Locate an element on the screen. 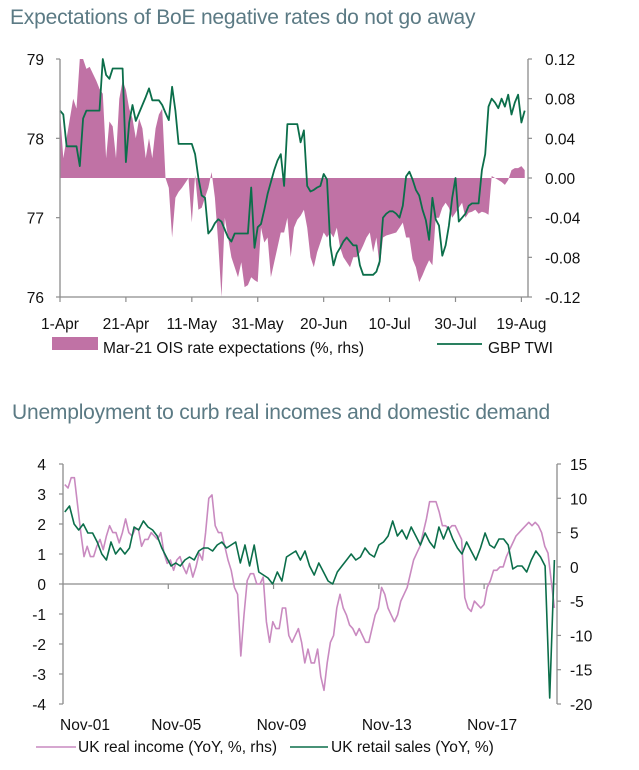 Image resolution: width=639 pixels, height=770 pixels. left-y-tick-label: -4 is located at coordinates (39, 705).